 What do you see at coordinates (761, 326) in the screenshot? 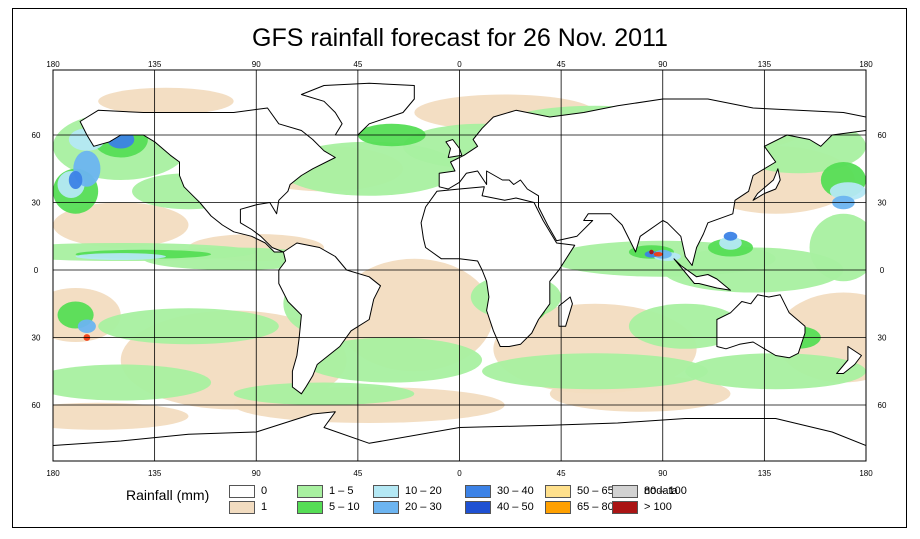
I see `landmass-australia` at bounding box center [761, 326].